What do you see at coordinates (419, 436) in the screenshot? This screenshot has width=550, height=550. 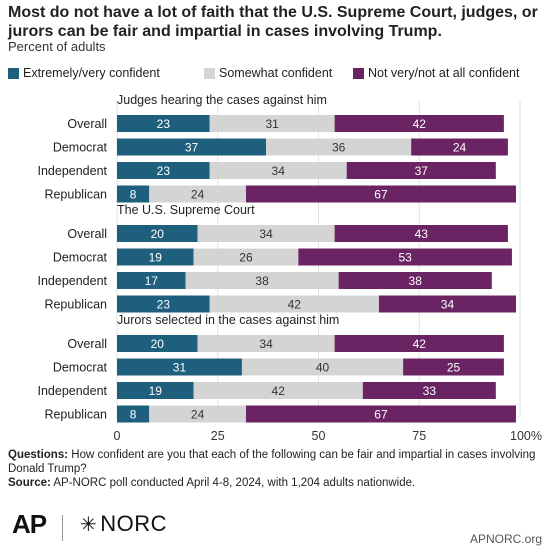 I see `x-tick-label: 75` at bounding box center [419, 436].